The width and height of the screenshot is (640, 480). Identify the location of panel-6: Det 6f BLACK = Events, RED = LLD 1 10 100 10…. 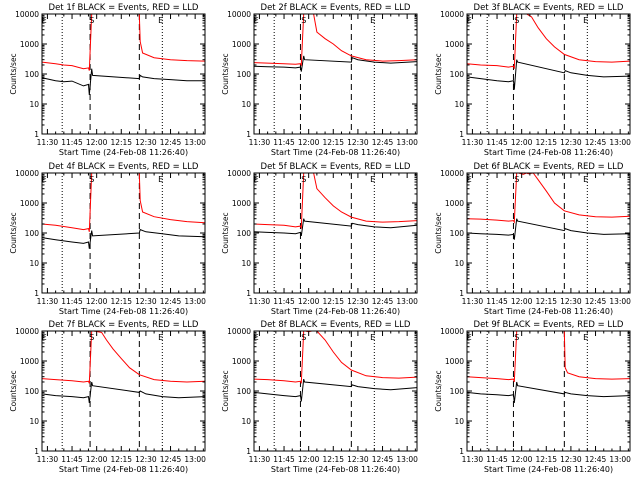
(532, 239).